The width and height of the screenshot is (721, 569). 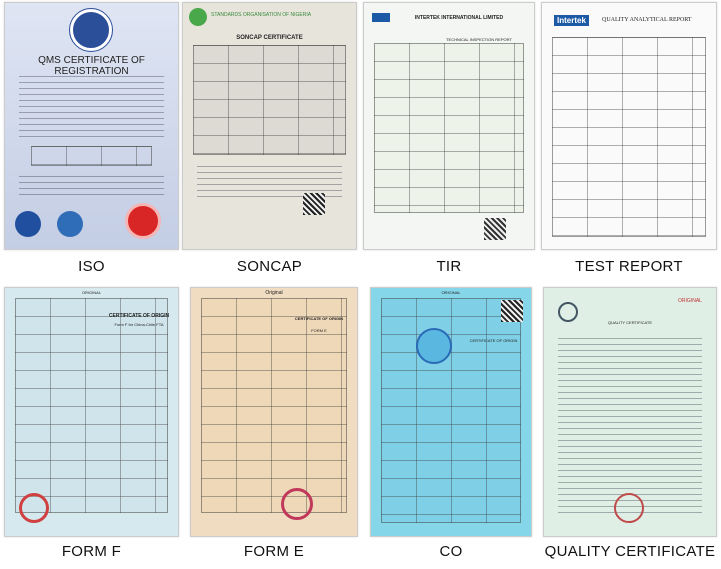 What do you see at coordinates (451, 551) in the screenshot?
I see `cert-label: CO` at bounding box center [451, 551].